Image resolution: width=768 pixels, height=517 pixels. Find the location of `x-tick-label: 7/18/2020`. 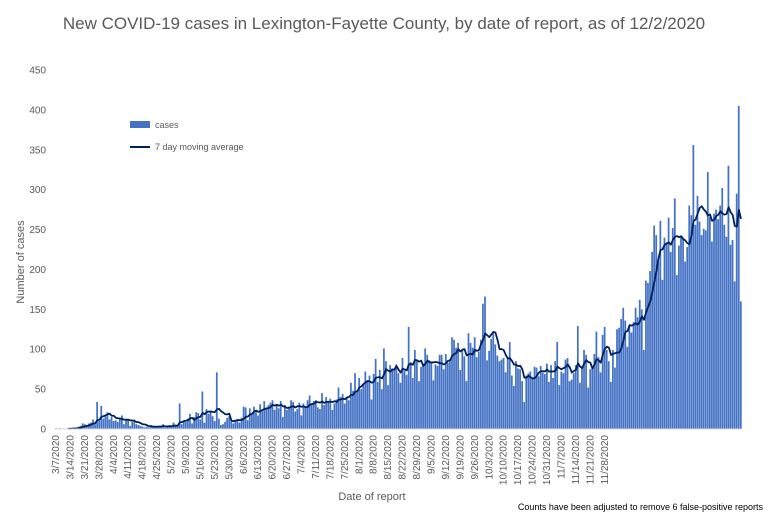

x-tick-label: 7/18/2020 is located at coordinates (330, 457).